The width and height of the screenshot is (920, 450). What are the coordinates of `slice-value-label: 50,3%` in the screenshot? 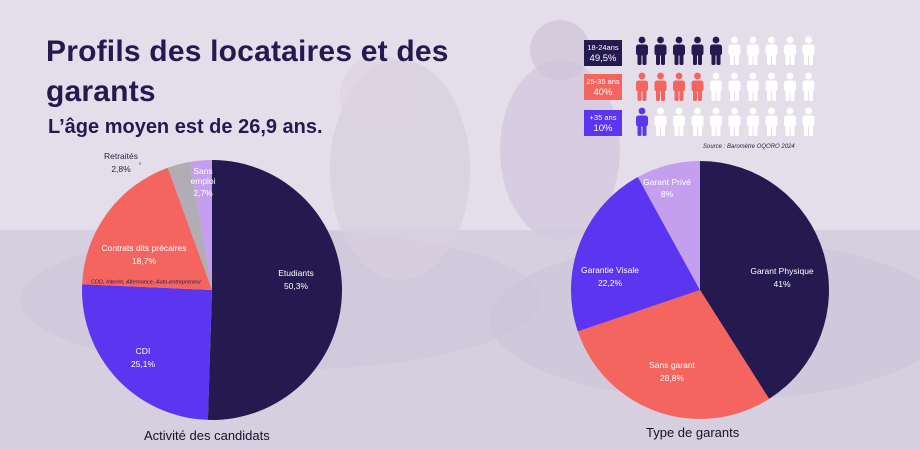 It's located at (296, 286).